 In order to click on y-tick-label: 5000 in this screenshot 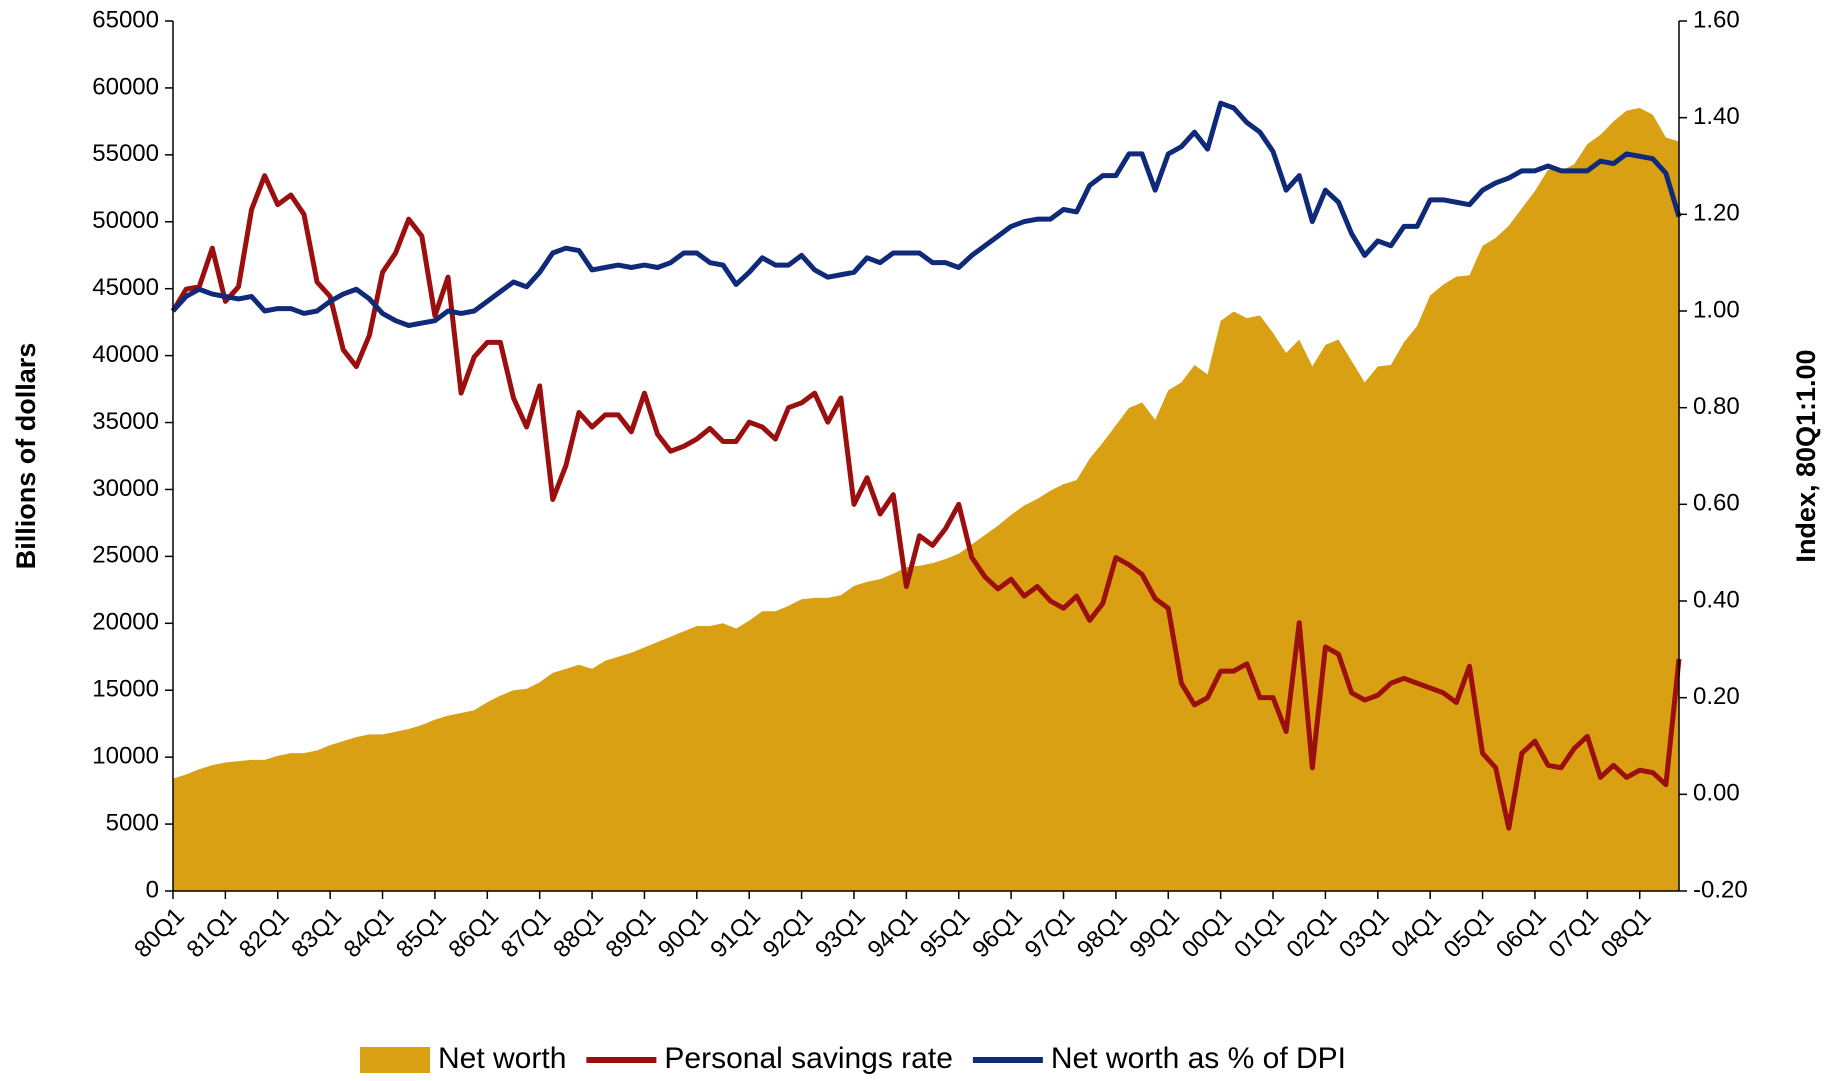, I will do `click(132, 822)`.